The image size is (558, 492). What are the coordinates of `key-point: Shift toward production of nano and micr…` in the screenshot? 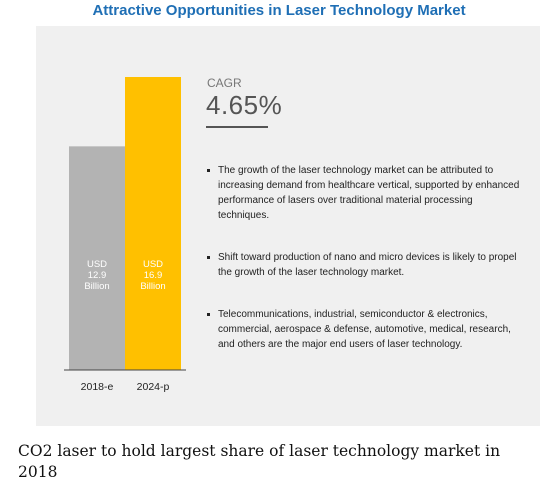 It's located at (364, 265).